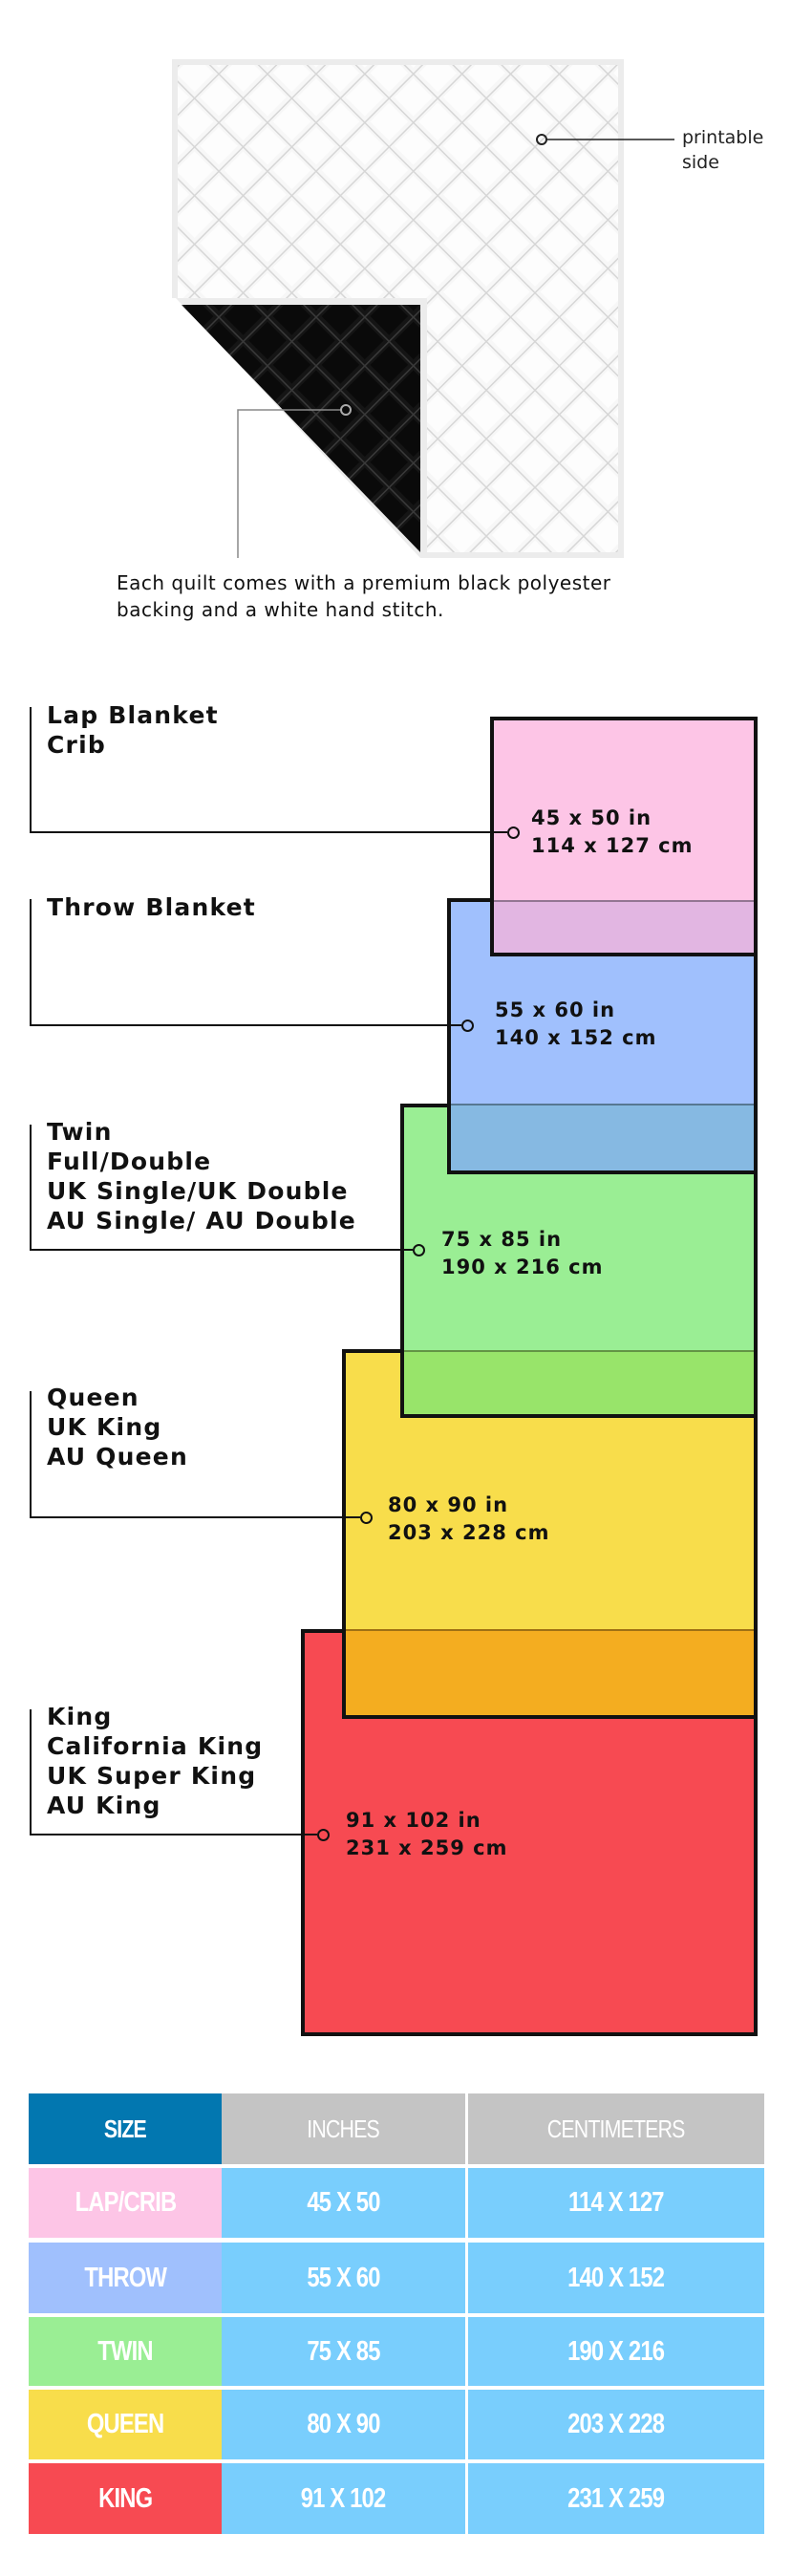 The height and width of the screenshot is (2576, 791). What do you see at coordinates (591, 817) in the screenshot?
I see `dimension-inches: 45 x 50 in` at bounding box center [591, 817].